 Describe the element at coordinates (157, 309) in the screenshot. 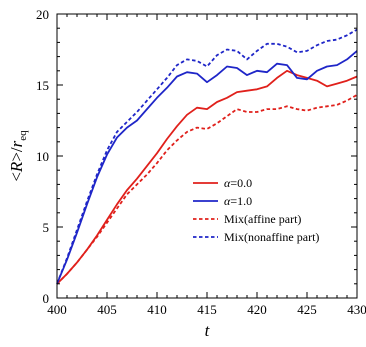

I see `x-tick-label: 410` at that location.